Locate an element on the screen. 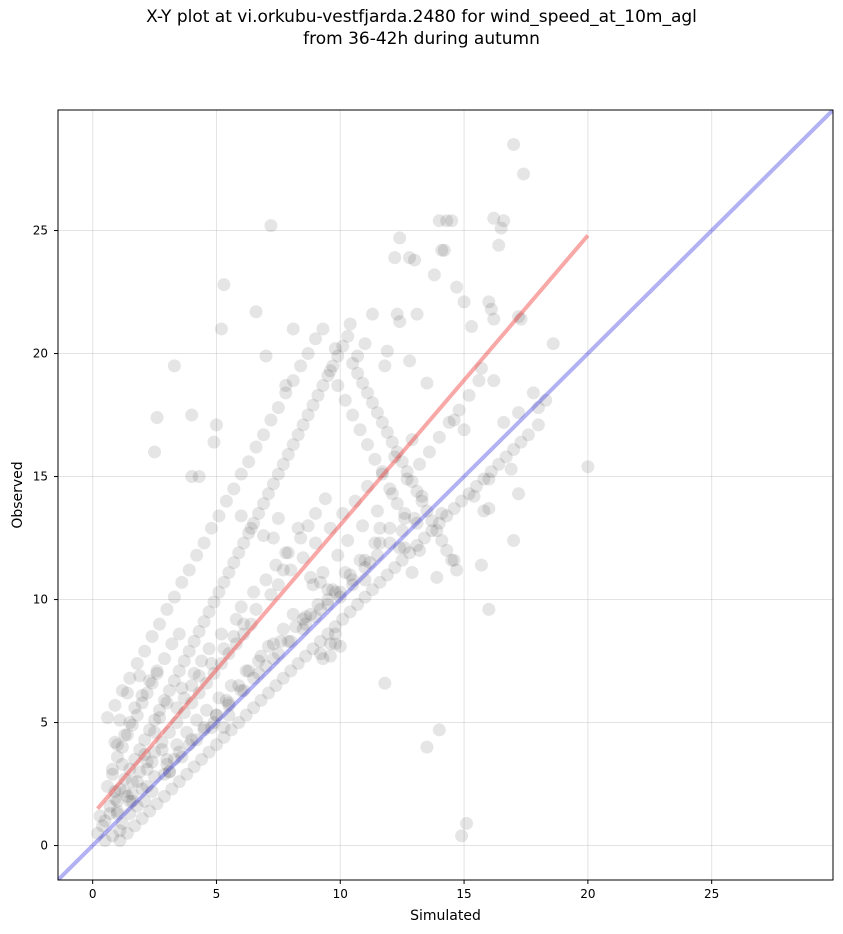 The height and width of the screenshot is (934, 843). y-tick-label: 20 is located at coordinates (40, 354).